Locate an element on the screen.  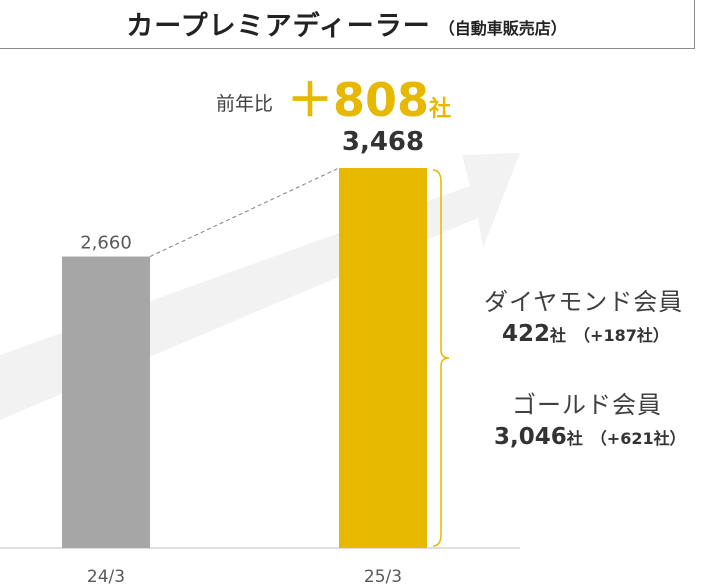
member-name: ダイヤモンド会員 is located at coordinates (584, 302).